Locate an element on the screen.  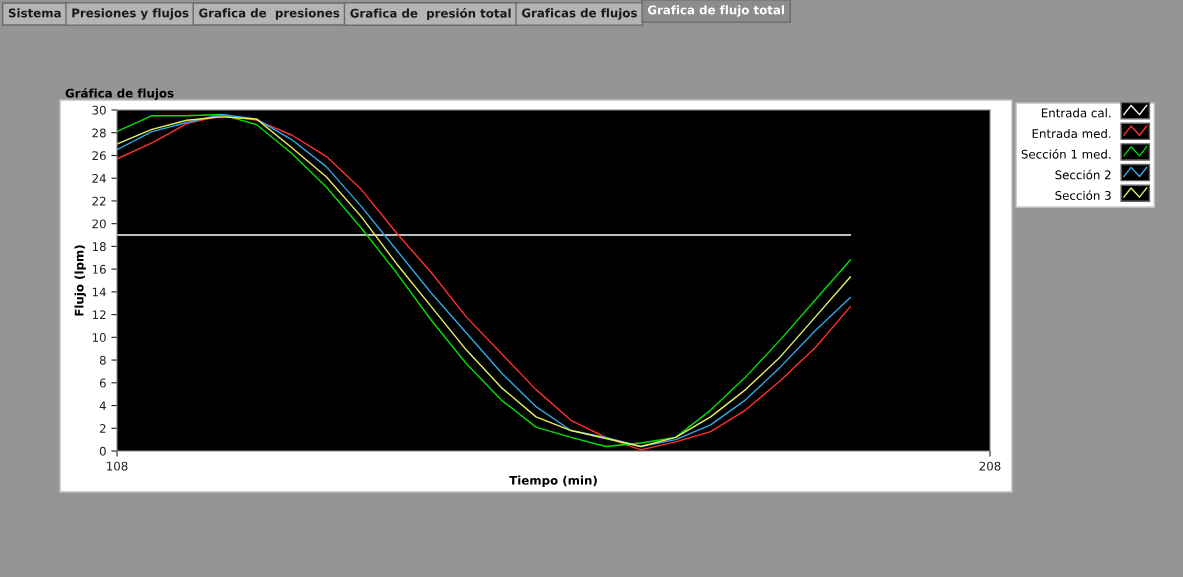
legend-label: Sección 3 is located at coordinates (1083, 195).